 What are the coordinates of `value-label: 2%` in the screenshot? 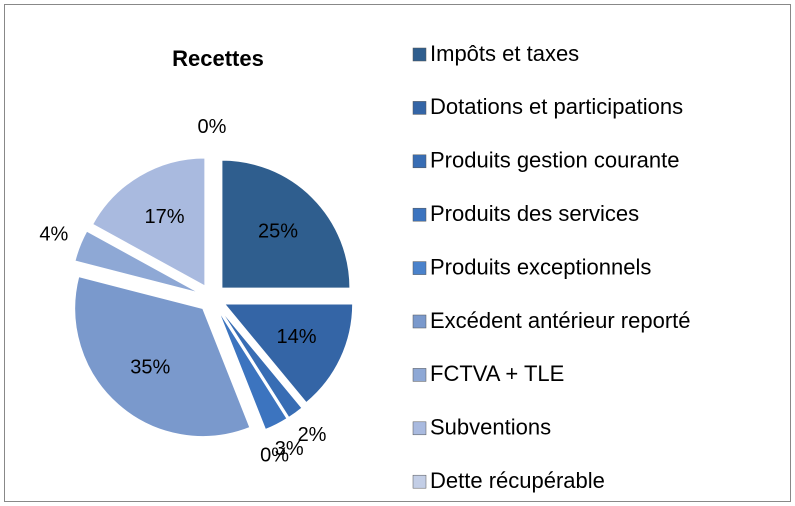 It's located at (312, 435).